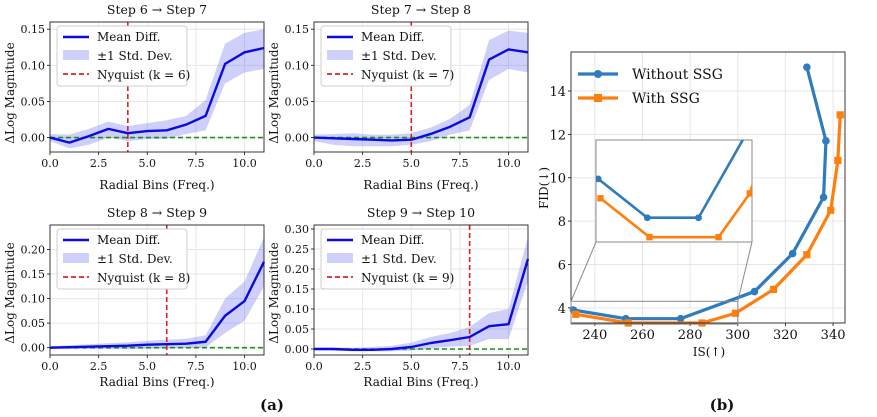 The height and width of the screenshot is (417, 877). Describe the element at coordinates (407, 75) in the screenshot. I see `legend-label-nyquist: Nyquist (k = 7)` at that location.